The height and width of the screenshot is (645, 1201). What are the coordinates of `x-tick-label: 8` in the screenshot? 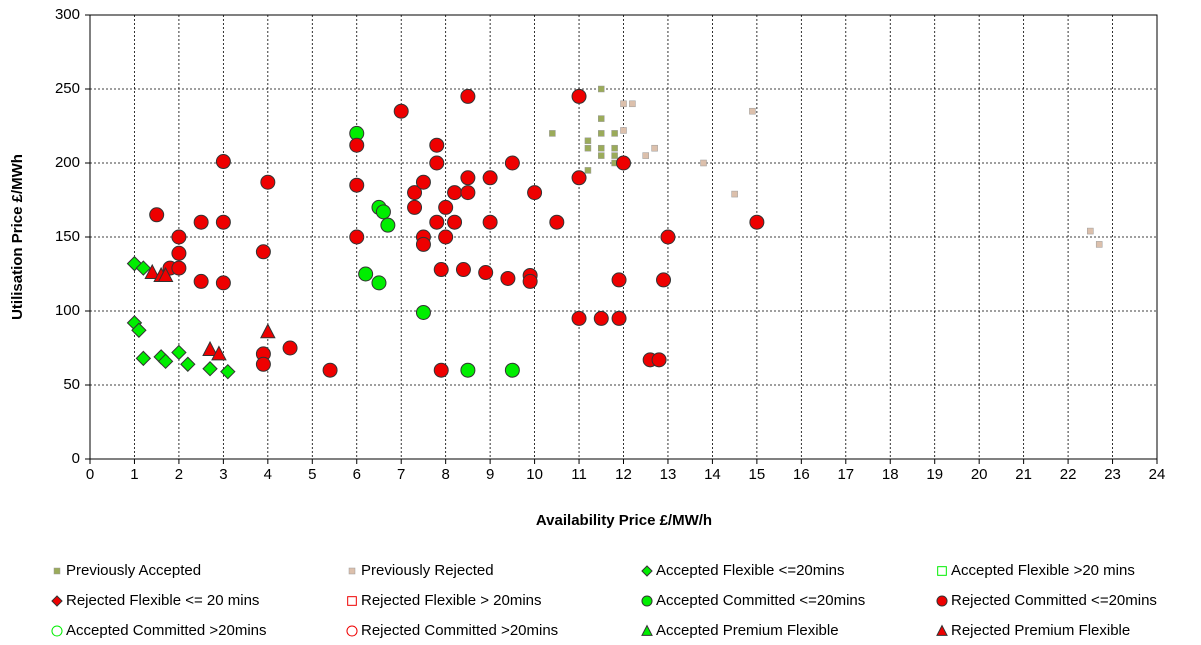 It's located at (445, 474).